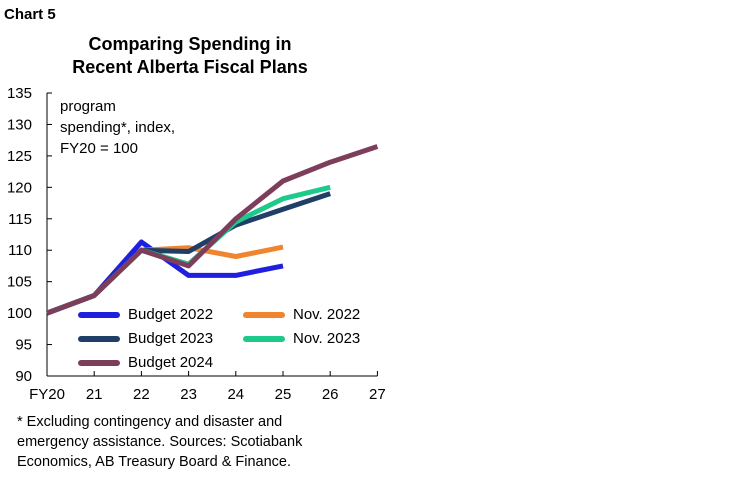 The width and height of the screenshot is (749, 482). I want to click on unit-note-line-2: spending*, index,, so click(118, 127).